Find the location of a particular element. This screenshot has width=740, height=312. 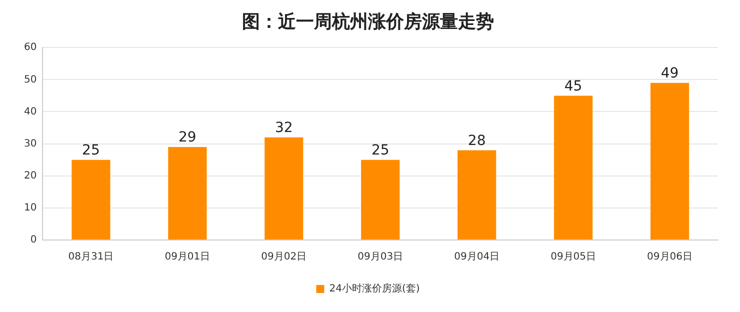

y-tick-label: 20 is located at coordinates (30, 176).